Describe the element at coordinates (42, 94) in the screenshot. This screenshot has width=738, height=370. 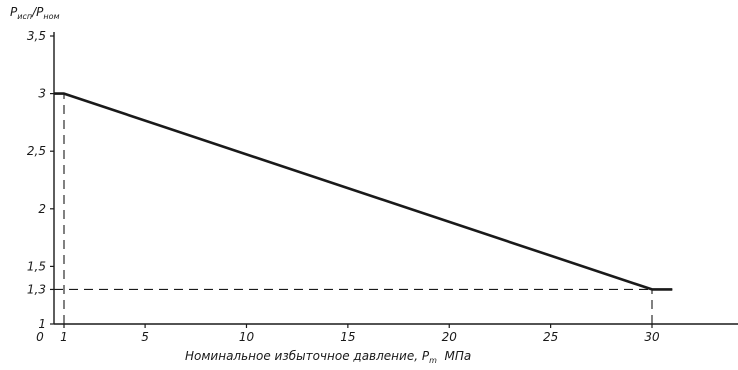
I see `y-tick-label: 3` at that location.